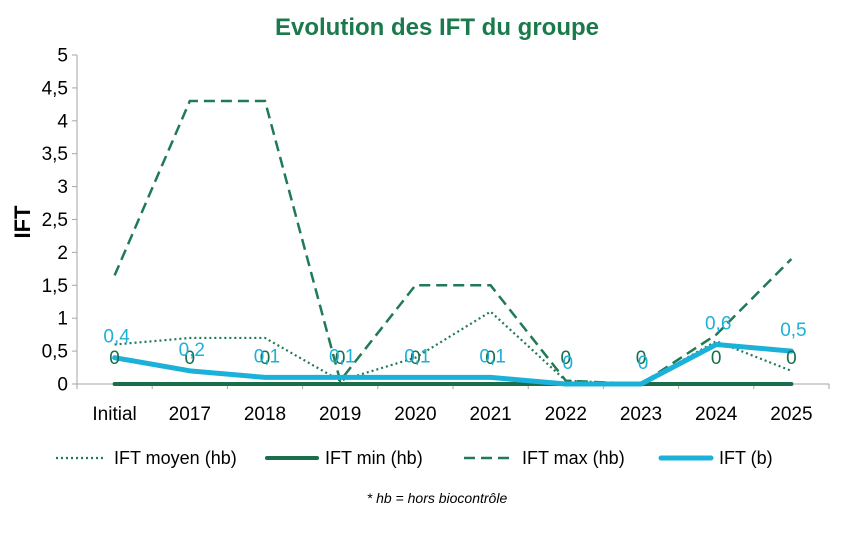 Image resolution: width=845 pixels, height=538 pixels. What do you see at coordinates (718, 324) in the screenshot?
I see `data-label-ift-b: 0,6` at bounding box center [718, 324].